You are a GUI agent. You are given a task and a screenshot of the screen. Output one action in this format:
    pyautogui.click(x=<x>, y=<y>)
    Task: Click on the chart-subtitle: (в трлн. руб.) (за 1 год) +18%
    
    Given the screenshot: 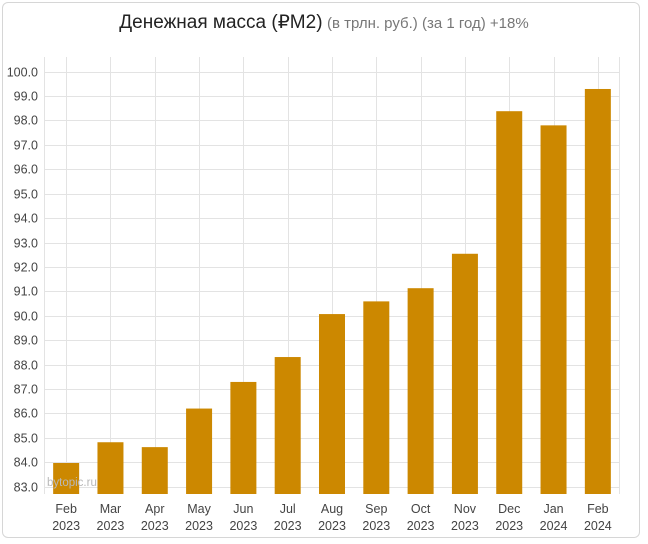 What is the action you would take?
    pyautogui.click(x=427, y=23)
    